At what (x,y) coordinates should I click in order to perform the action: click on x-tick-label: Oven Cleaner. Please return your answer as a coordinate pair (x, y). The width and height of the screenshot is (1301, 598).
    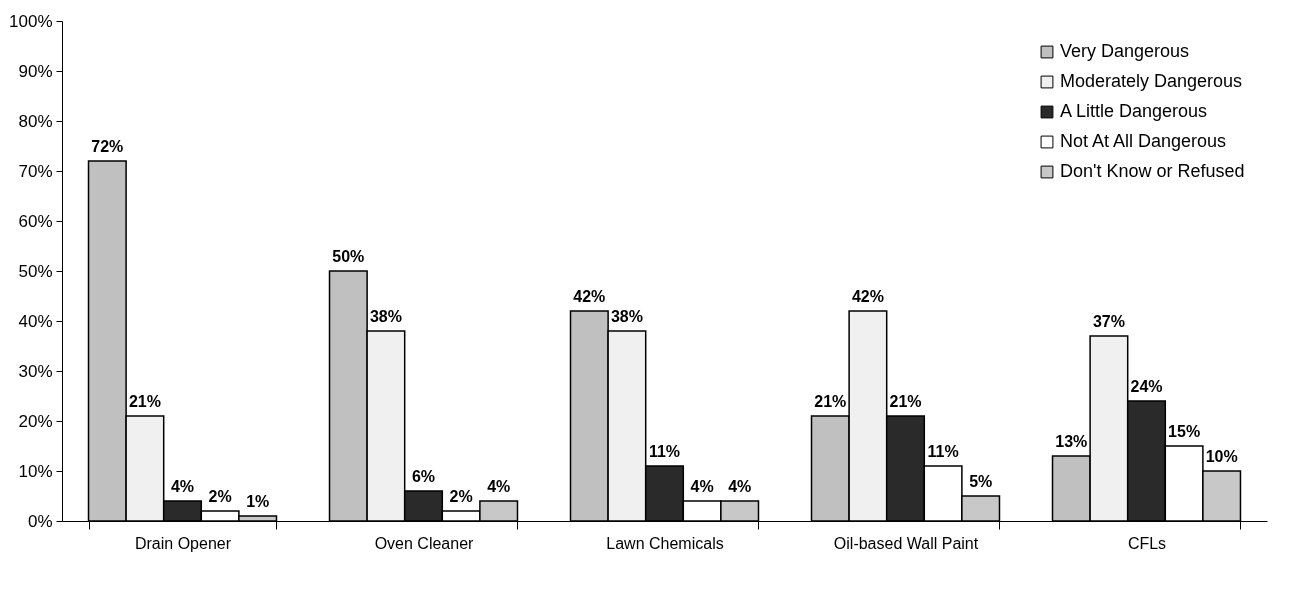
    Looking at the image, I should click on (424, 543).